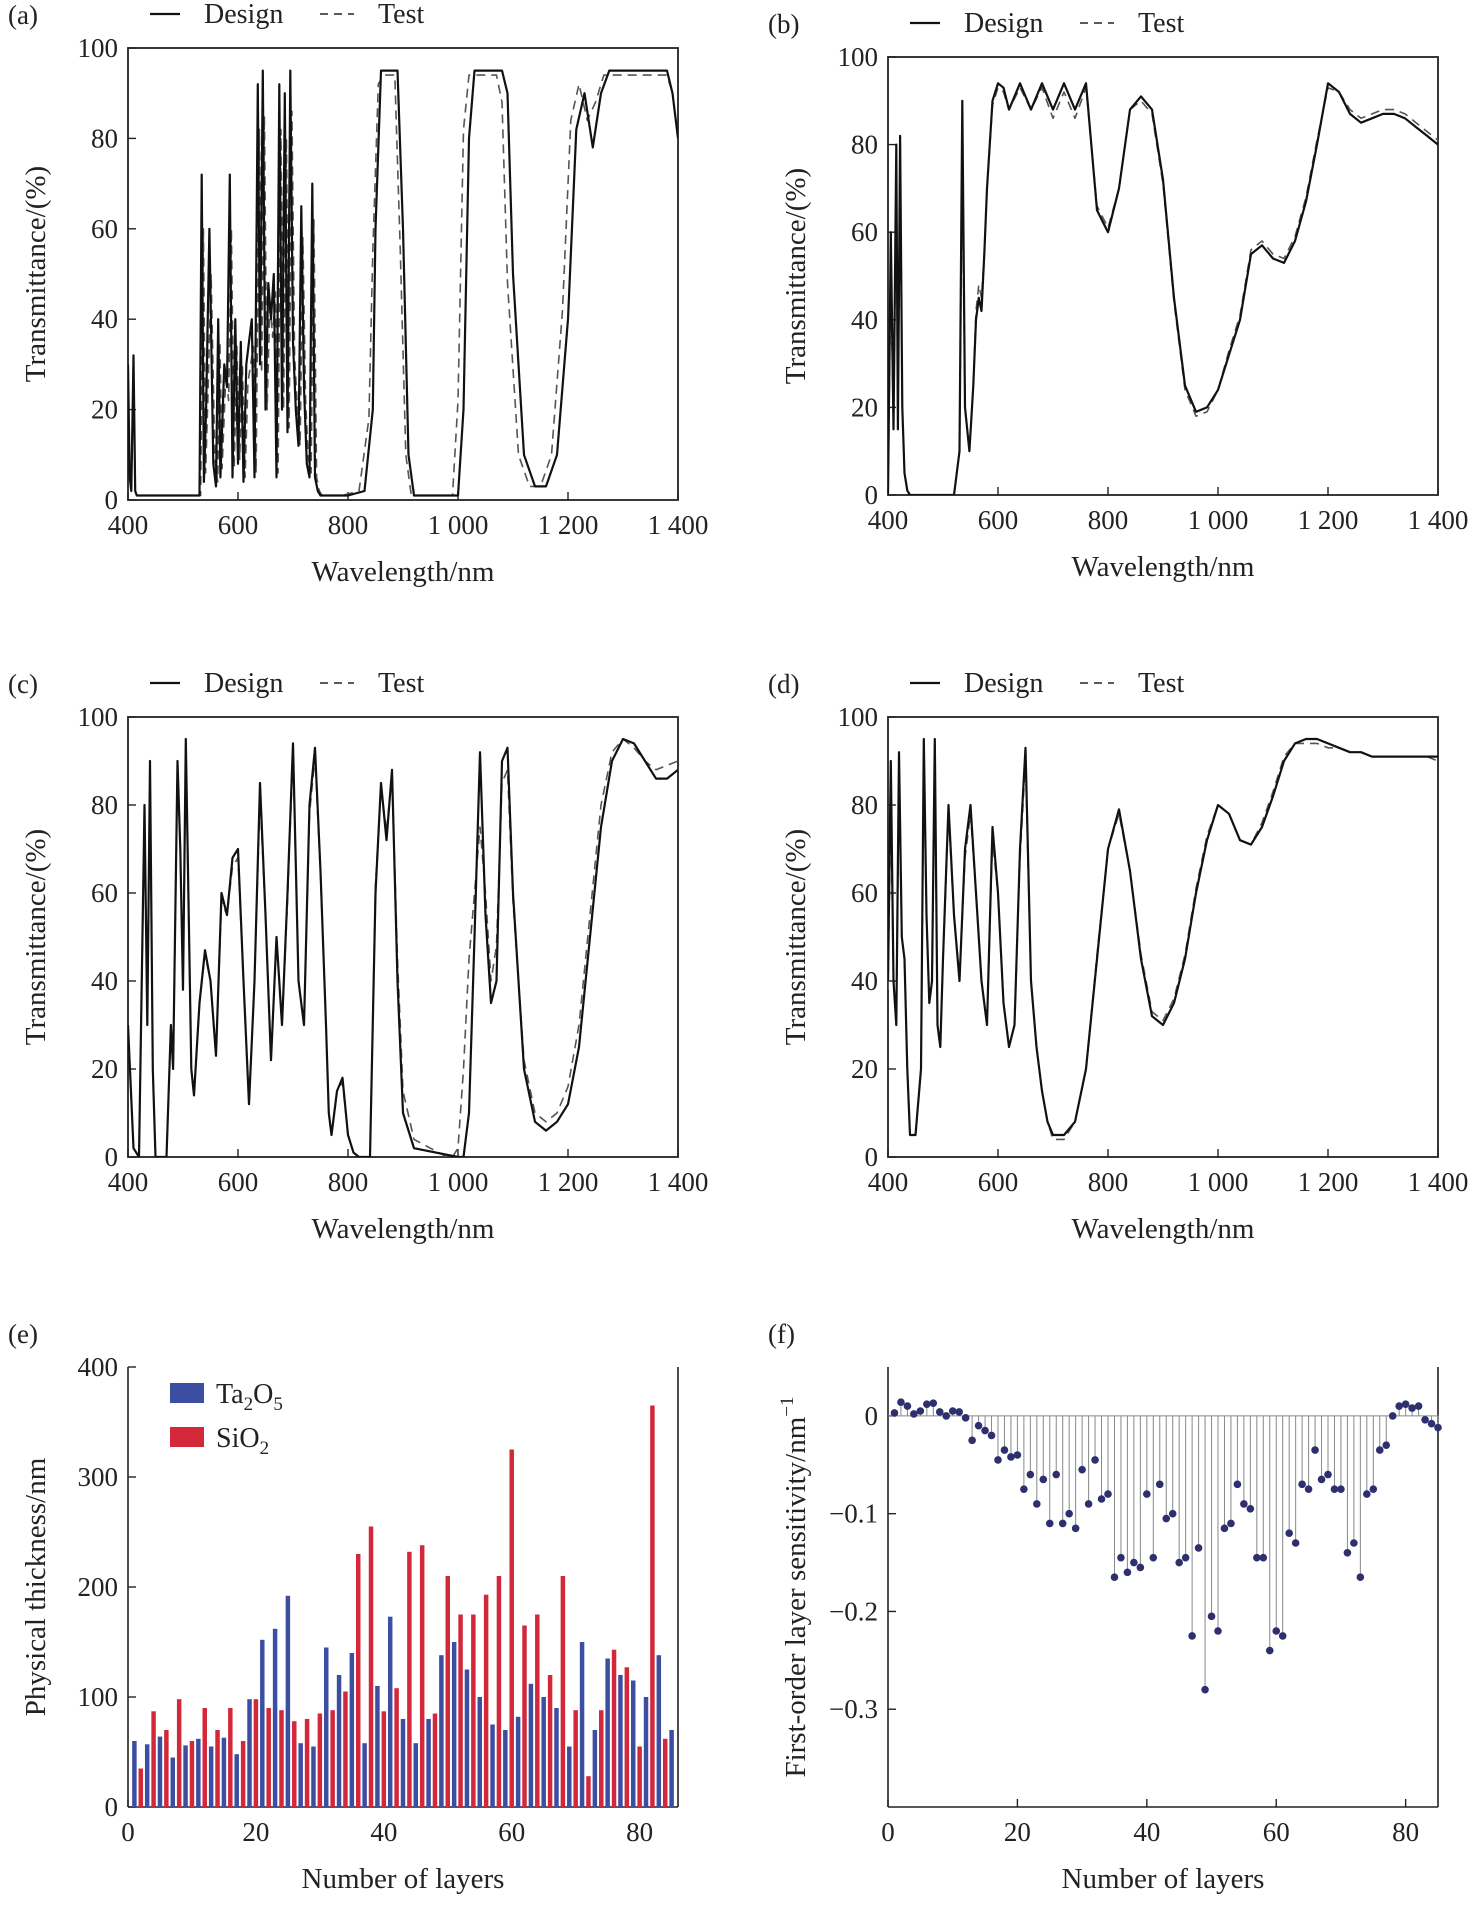  What do you see at coordinates (1017, 1832) in the screenshot?
I see `x-tick-label: 20` at bounding box center [1017, 1832].